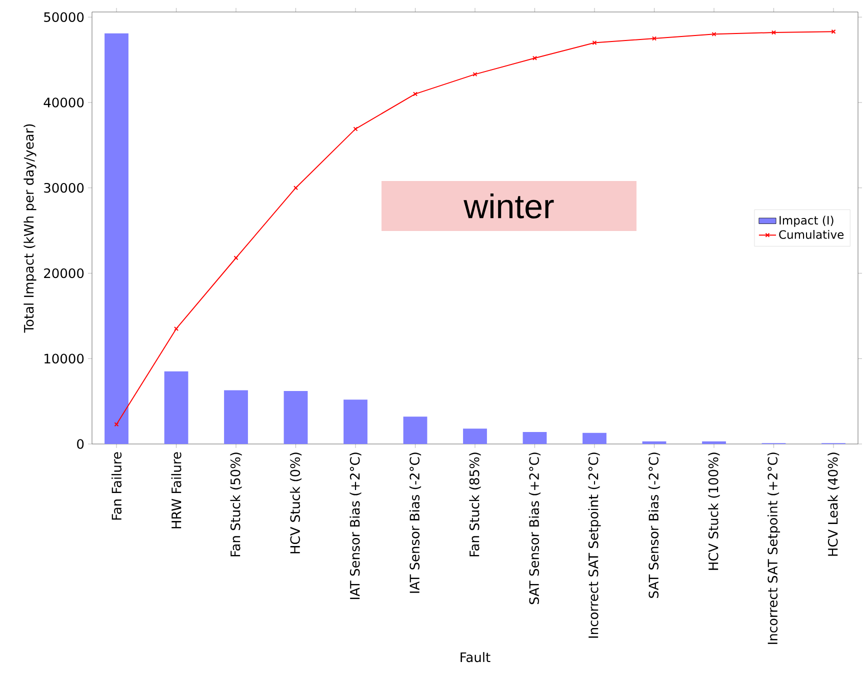 Image resolution: width=868 pixels, height=674 pixels. What do you see at coordinates (30, 228) in the screenshot?
I see `y-axis-title: Total Impact (kWh per day/year)` at bounding box center [30, 228].